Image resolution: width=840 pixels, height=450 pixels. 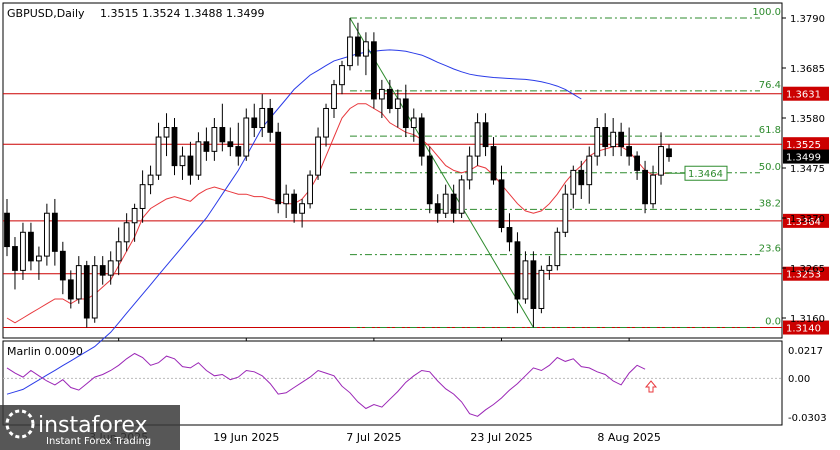 I want to click on y-tick-label: 1.3265, so click(x=807, y=269).